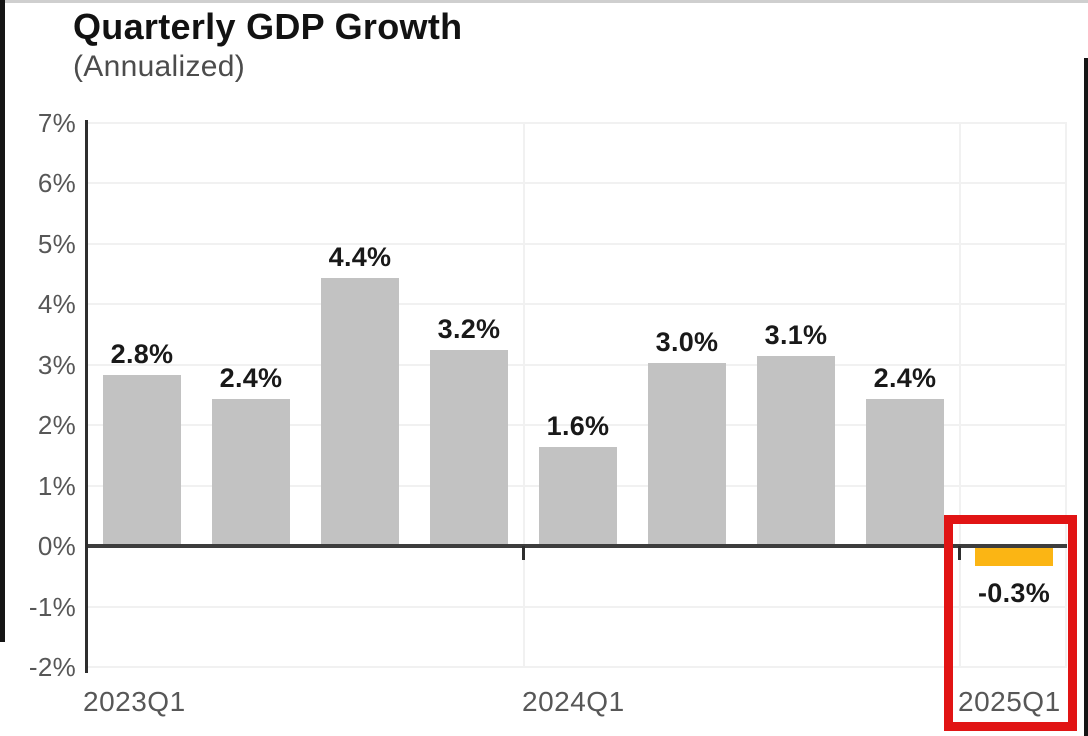  What do you see at coordinates (1009, 701) in the screenshot?
I see `x-axis-label-2025Q1: 2025Q1` at bounding box center [1009, 701].